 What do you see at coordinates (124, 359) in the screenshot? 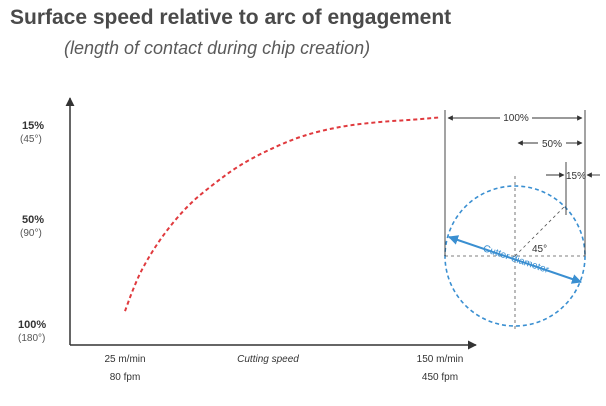
I see `x-tick-25: 25 m/min` at bounding box center [124, 359].